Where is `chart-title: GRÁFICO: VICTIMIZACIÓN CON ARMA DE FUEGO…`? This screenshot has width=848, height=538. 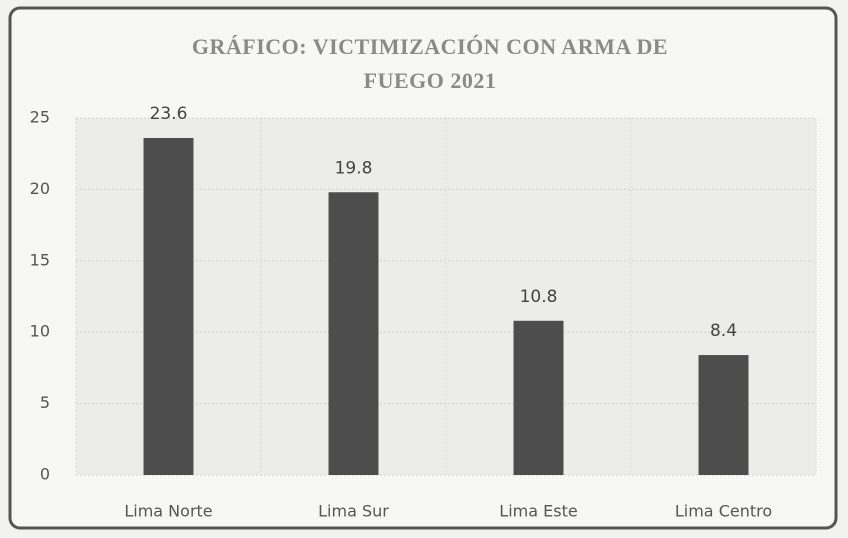
chart-title: GRÁFICO: VICTIMIZACIÓN CON ARMA DE FUEGO… is located at coordinates (430, 63).